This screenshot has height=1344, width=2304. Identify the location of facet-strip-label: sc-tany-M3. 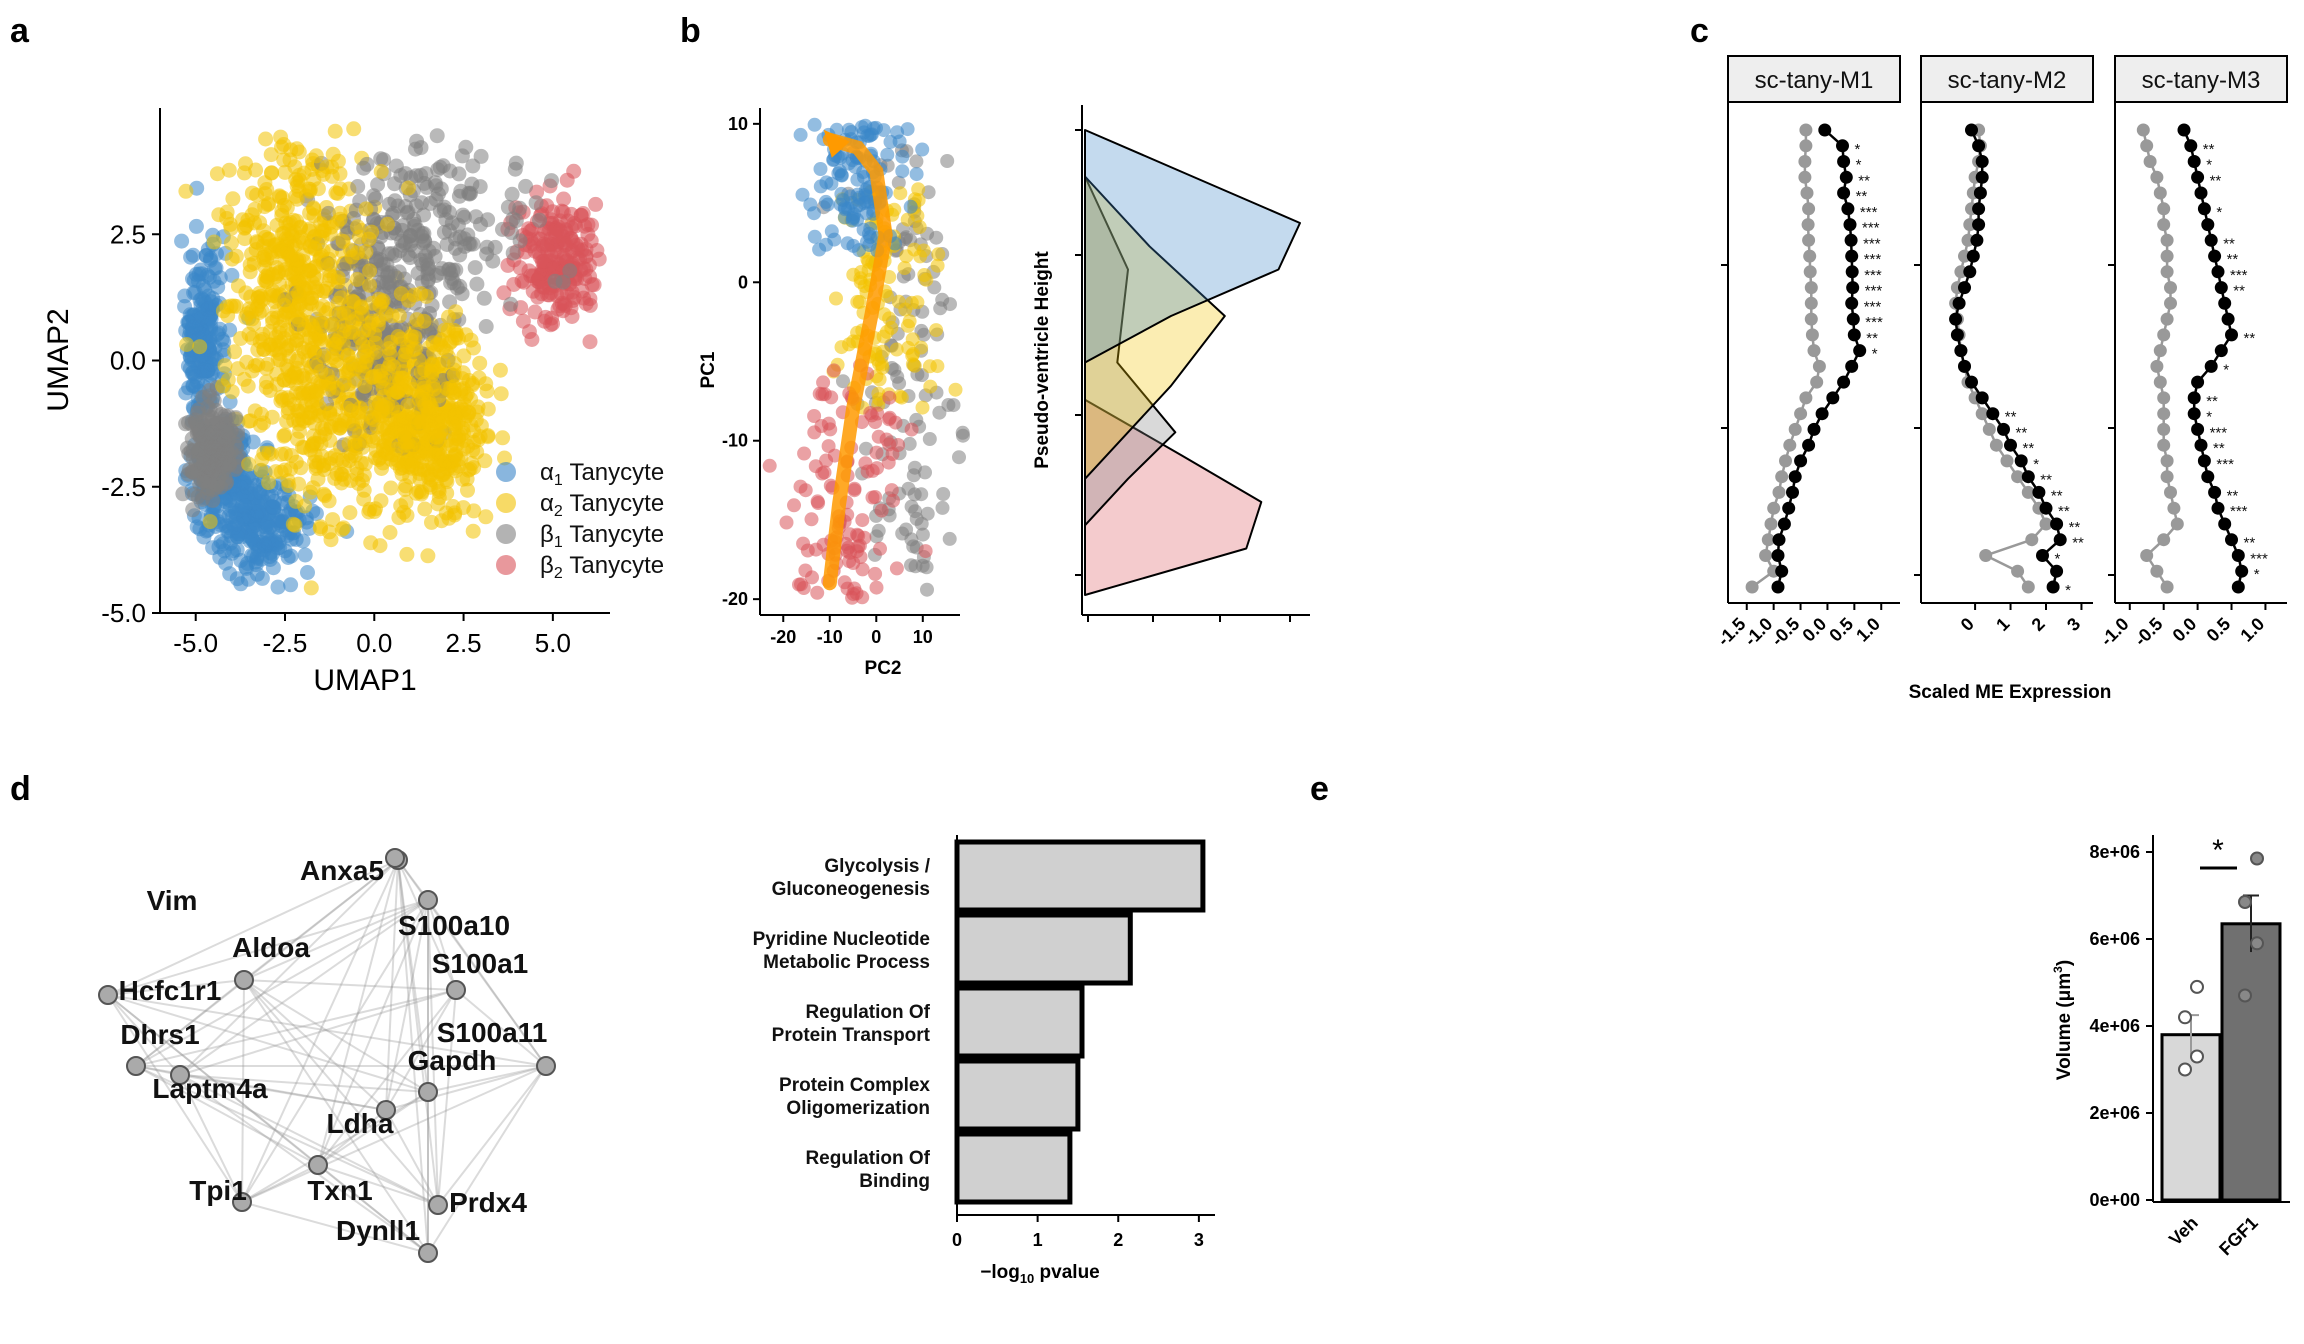
(2201, 80).